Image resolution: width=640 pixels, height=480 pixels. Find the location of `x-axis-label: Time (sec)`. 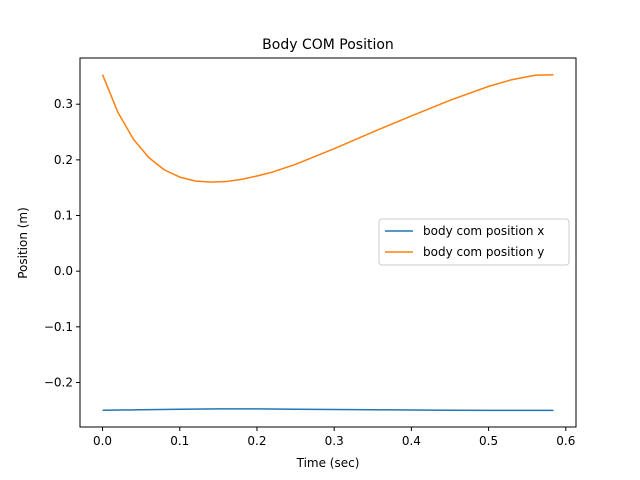

x-axis-label: Time (sec) is located at coordinates (328, 463).